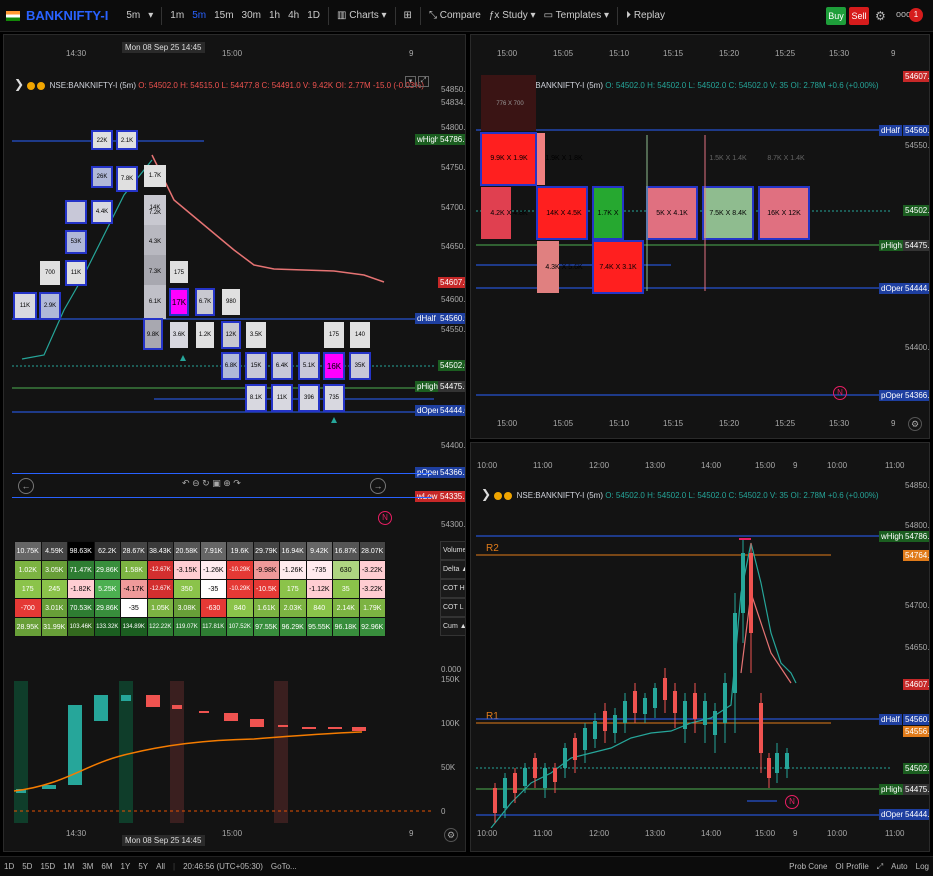 Image resolution: width=933 pixels, height=876 pixels. What do you see at coordinates (785, 423) in the screenshot?
I see `time-label: 15:25` at bounding box center [785, 423].